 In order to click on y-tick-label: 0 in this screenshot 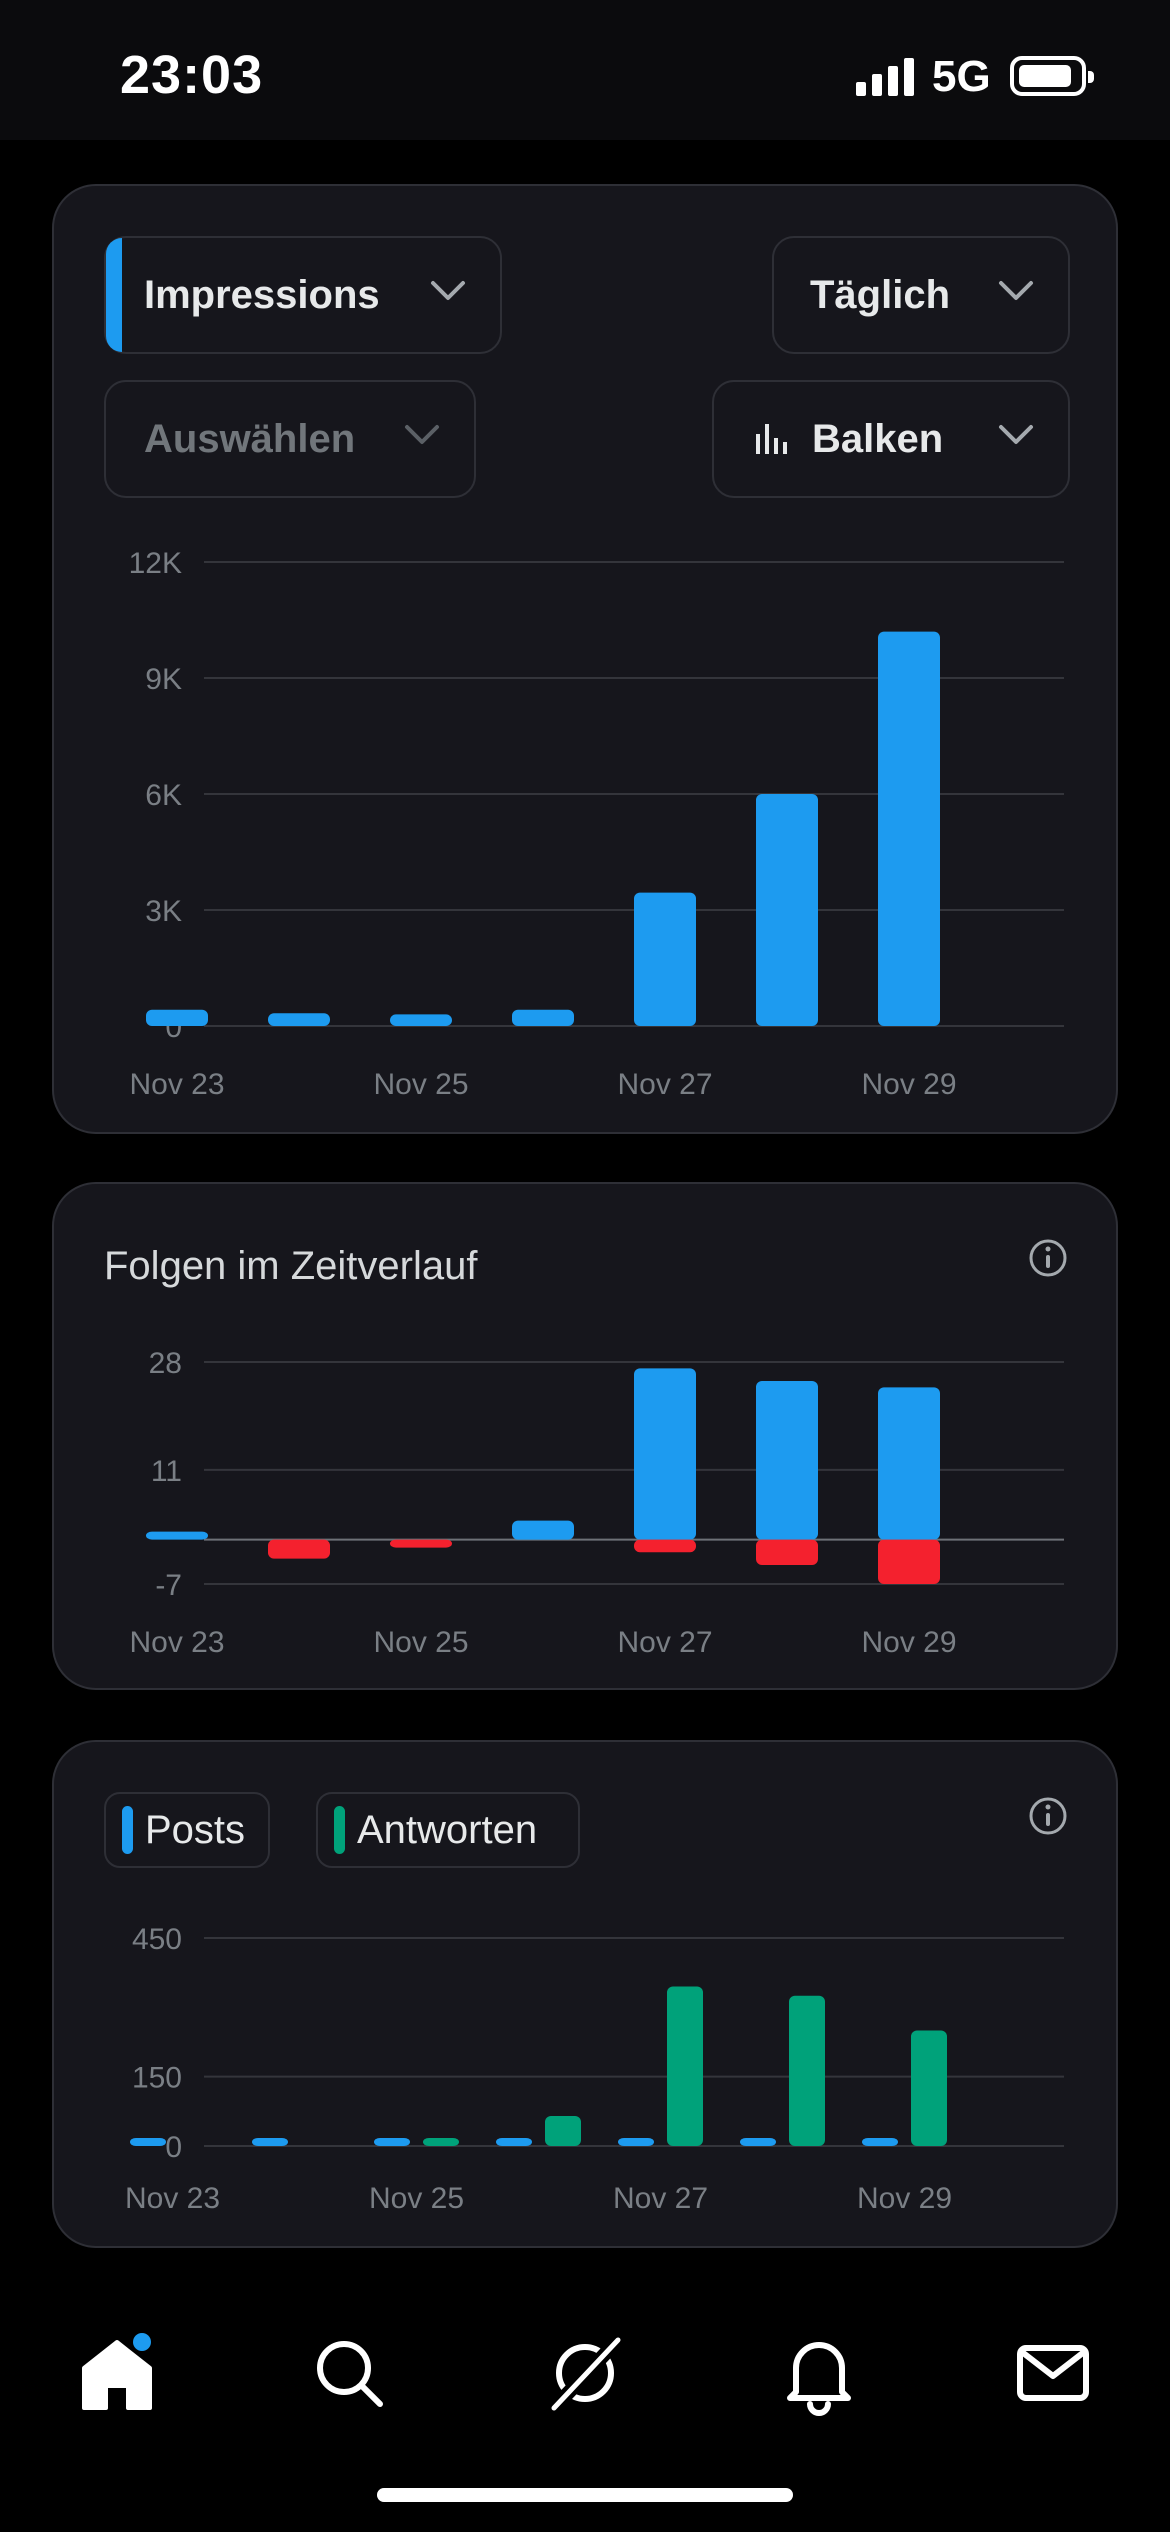, I will do `click(173, 2147)`.